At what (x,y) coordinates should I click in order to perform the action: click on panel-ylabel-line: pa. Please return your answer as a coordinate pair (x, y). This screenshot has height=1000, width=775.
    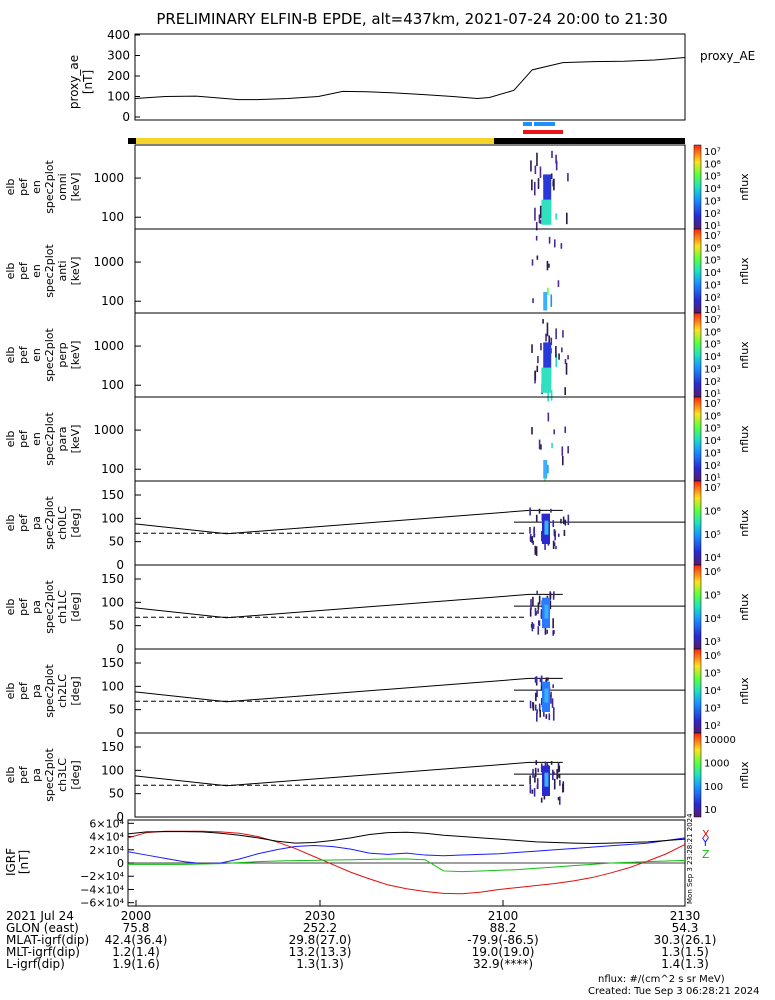
    Looking at the image, I should click on (36, 775).